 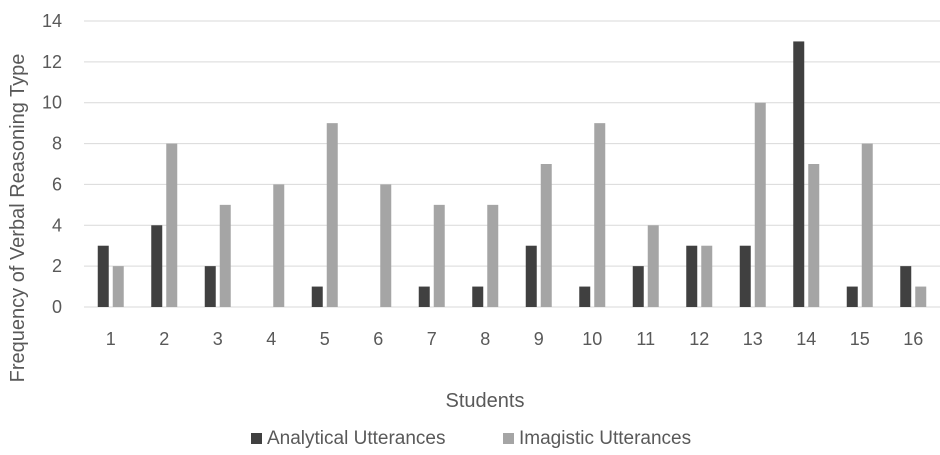 What do you see at coordinates (57, 266) in the screenshot?
I see `y-tick-label: 2` at bounding box center [57, 266].